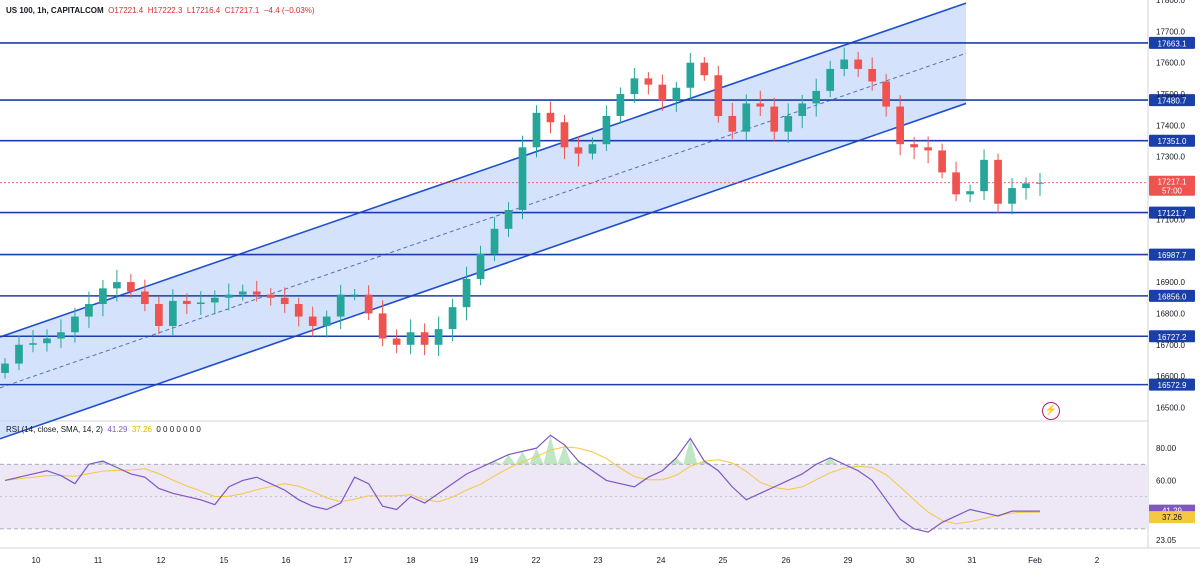 The image size is (1200, 578). Describe the element at coordinates (1172, 182) in the screenshot. I see `current-price-label: 17217.1` at that location.